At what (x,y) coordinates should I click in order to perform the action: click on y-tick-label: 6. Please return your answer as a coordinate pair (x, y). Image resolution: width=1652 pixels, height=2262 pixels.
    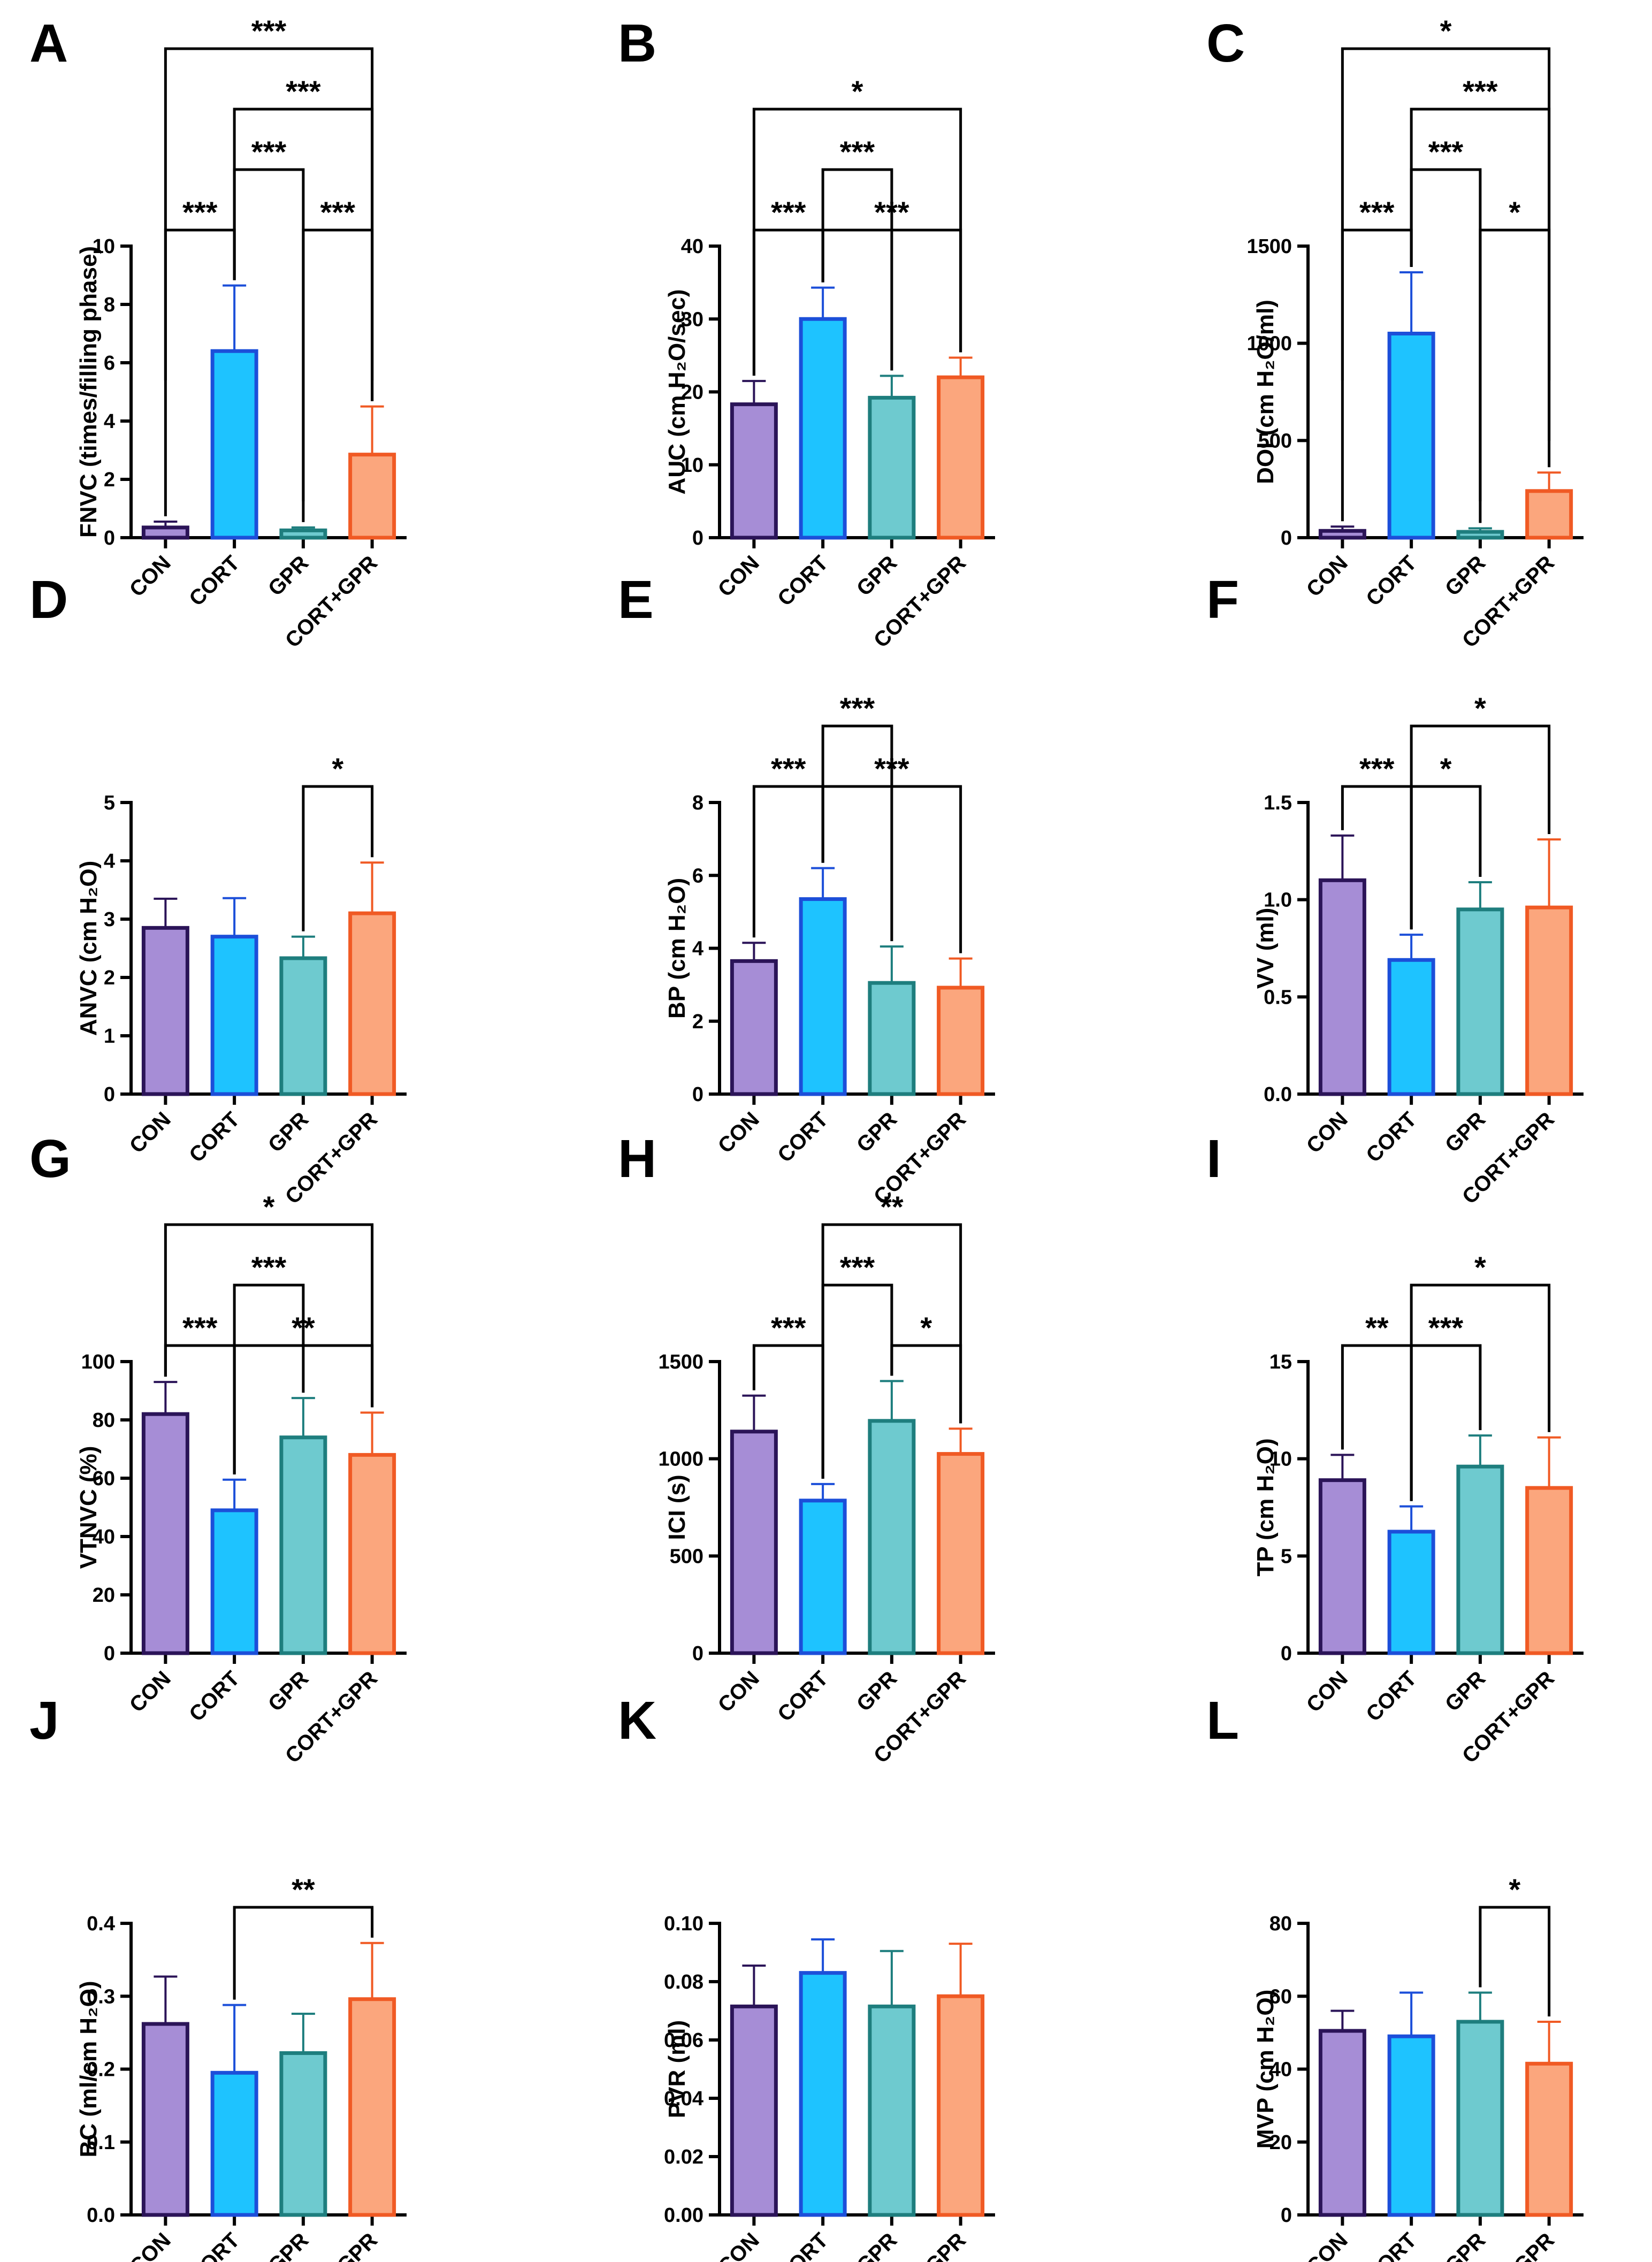
    Looking at the image, I should click on (109, 363).